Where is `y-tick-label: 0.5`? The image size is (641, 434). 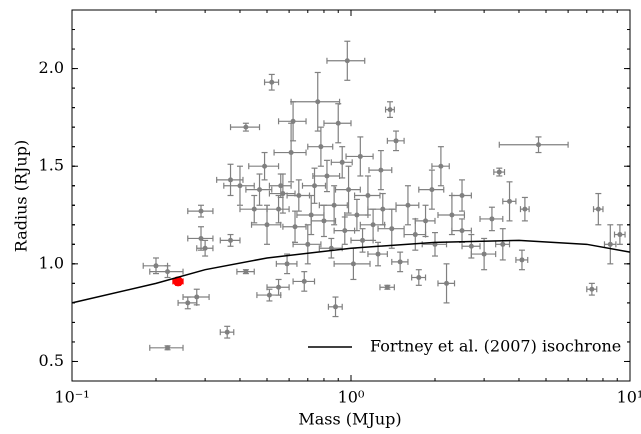 y-tick-label: 0.5 is located at coordinates (51, 360).